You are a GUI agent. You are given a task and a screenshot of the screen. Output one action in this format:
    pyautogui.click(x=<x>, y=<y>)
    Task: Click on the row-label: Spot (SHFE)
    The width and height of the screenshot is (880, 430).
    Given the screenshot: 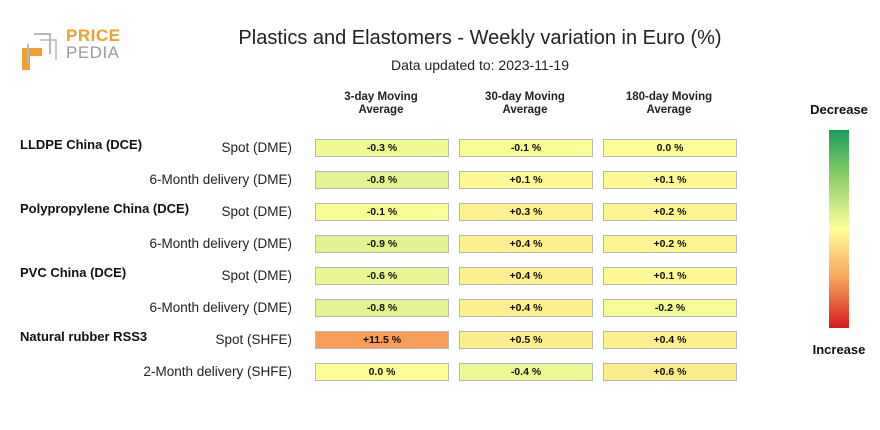 What is the action you would take?
    pyautogui.click(x=253, y=339)
    